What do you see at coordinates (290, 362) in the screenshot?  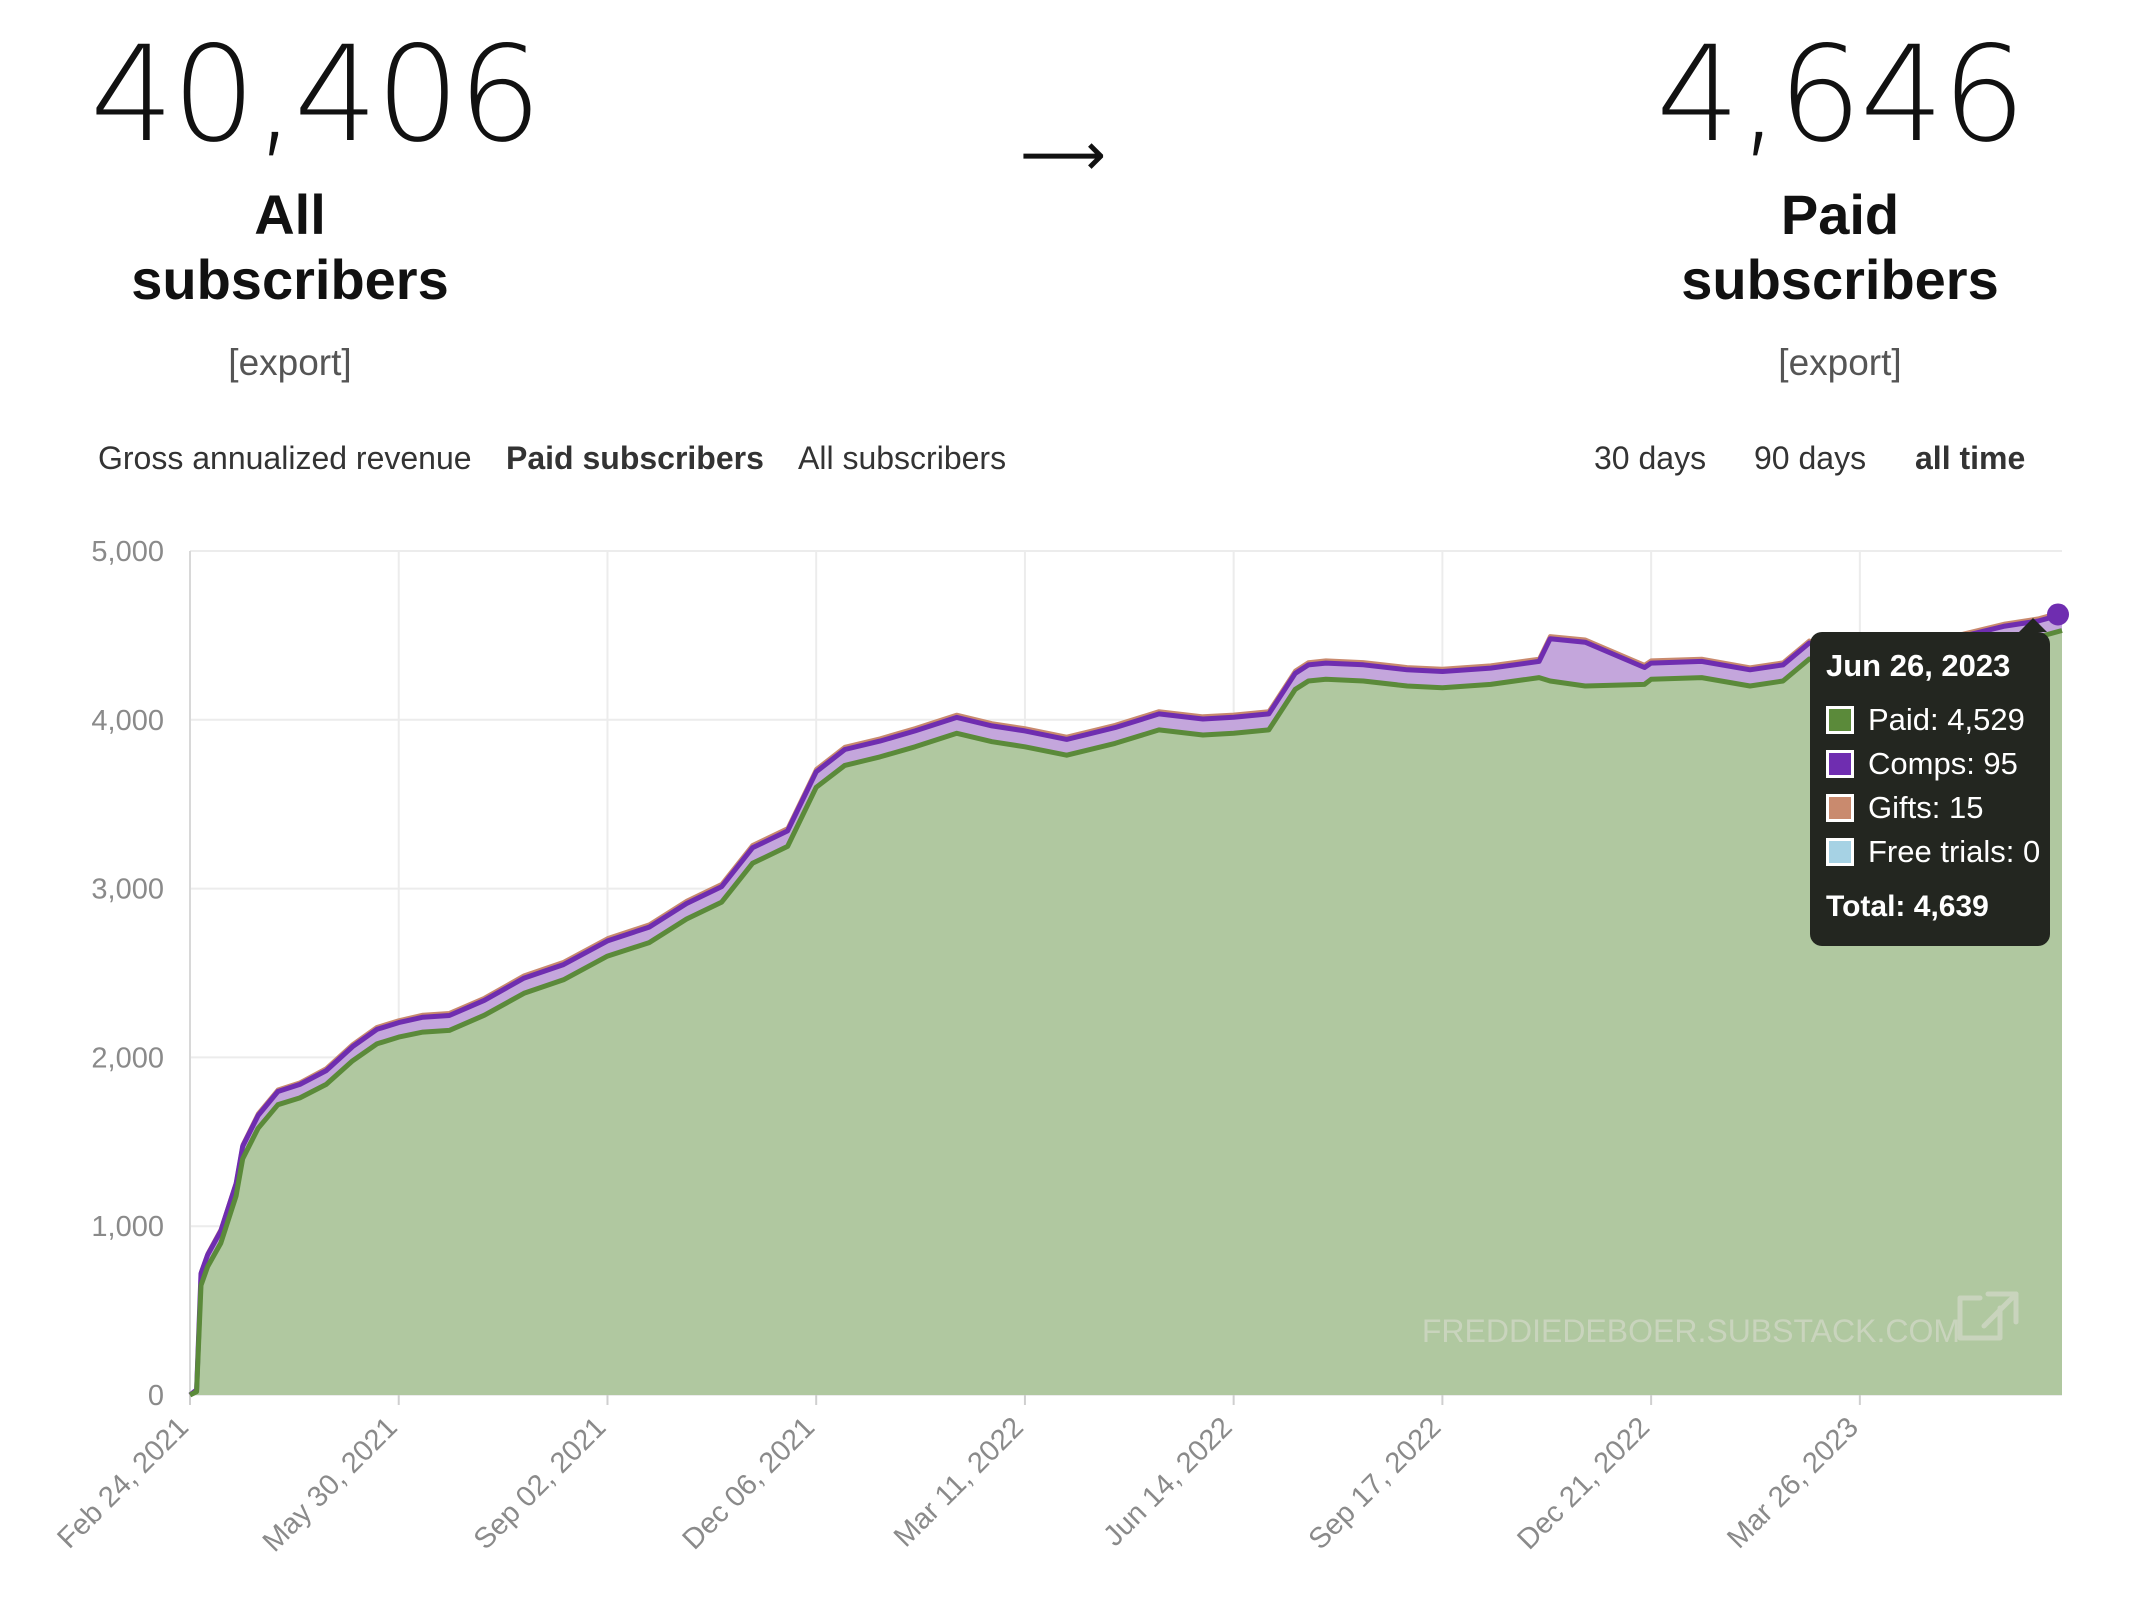 I see `all-subscribers-export-link: [export]` at bounding box center [290, 362].